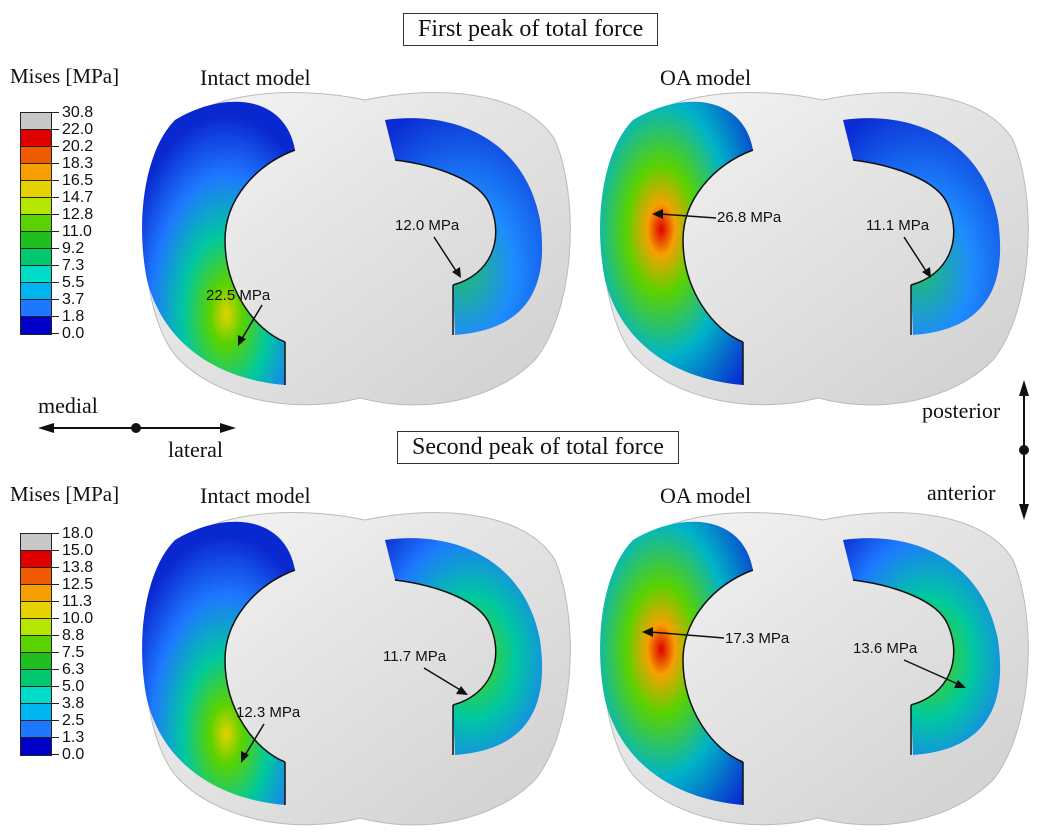 The width and height of the screenshot is (1042, 838). What do you see at coordinates (1024, 450) in the screenshot?
I see `posterior-anterior-axis` at bounding box center [1024, 450].